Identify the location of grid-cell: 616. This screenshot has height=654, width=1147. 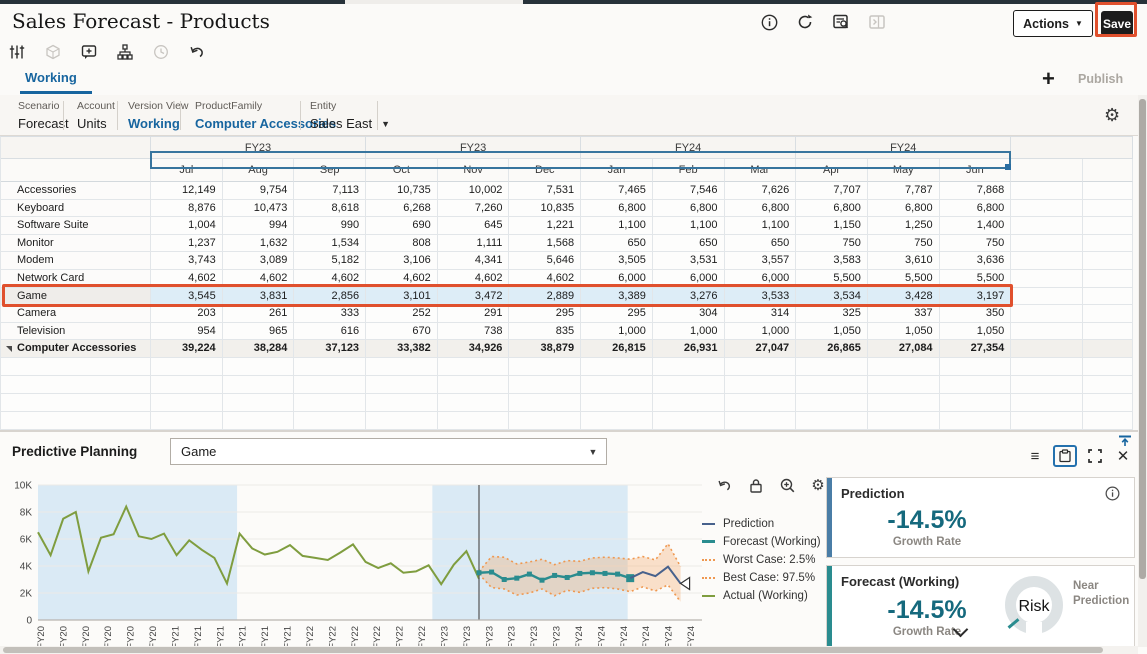
(330, 331).